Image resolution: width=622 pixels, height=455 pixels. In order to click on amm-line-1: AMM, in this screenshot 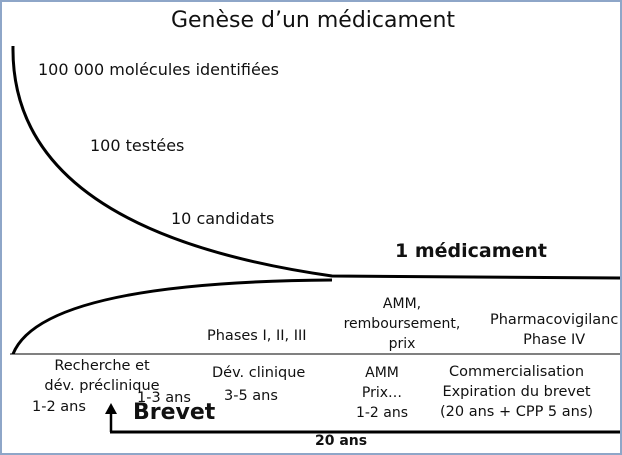, I will do `click(402, 304)`.